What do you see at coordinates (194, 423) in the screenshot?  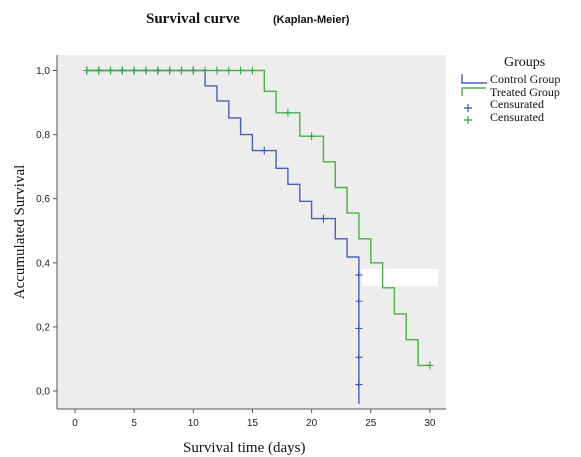 I see `x-tick-label: 10` at bounding box center [194, 423].